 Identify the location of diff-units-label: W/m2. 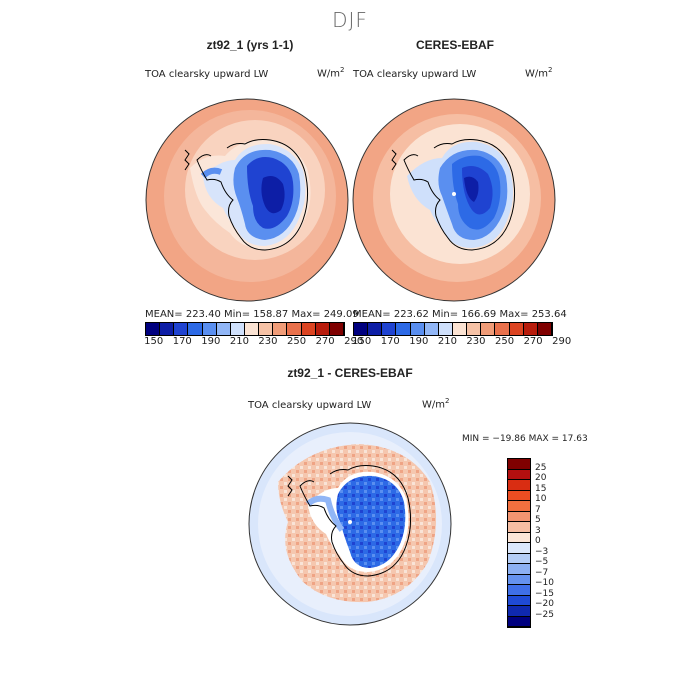
(436, 404).